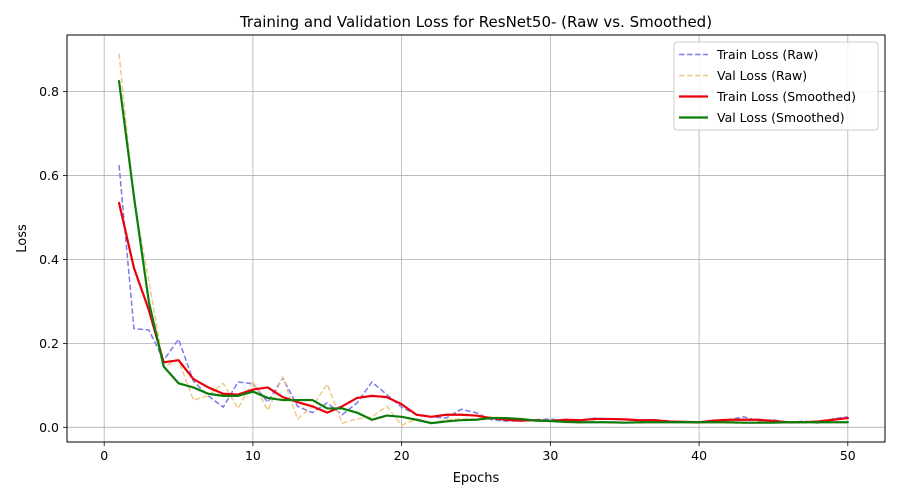 The image size is (900, 500). Describe the element at coordinates (253, 455) in the screenshot. I see `x-tick-label: 10` at that location.